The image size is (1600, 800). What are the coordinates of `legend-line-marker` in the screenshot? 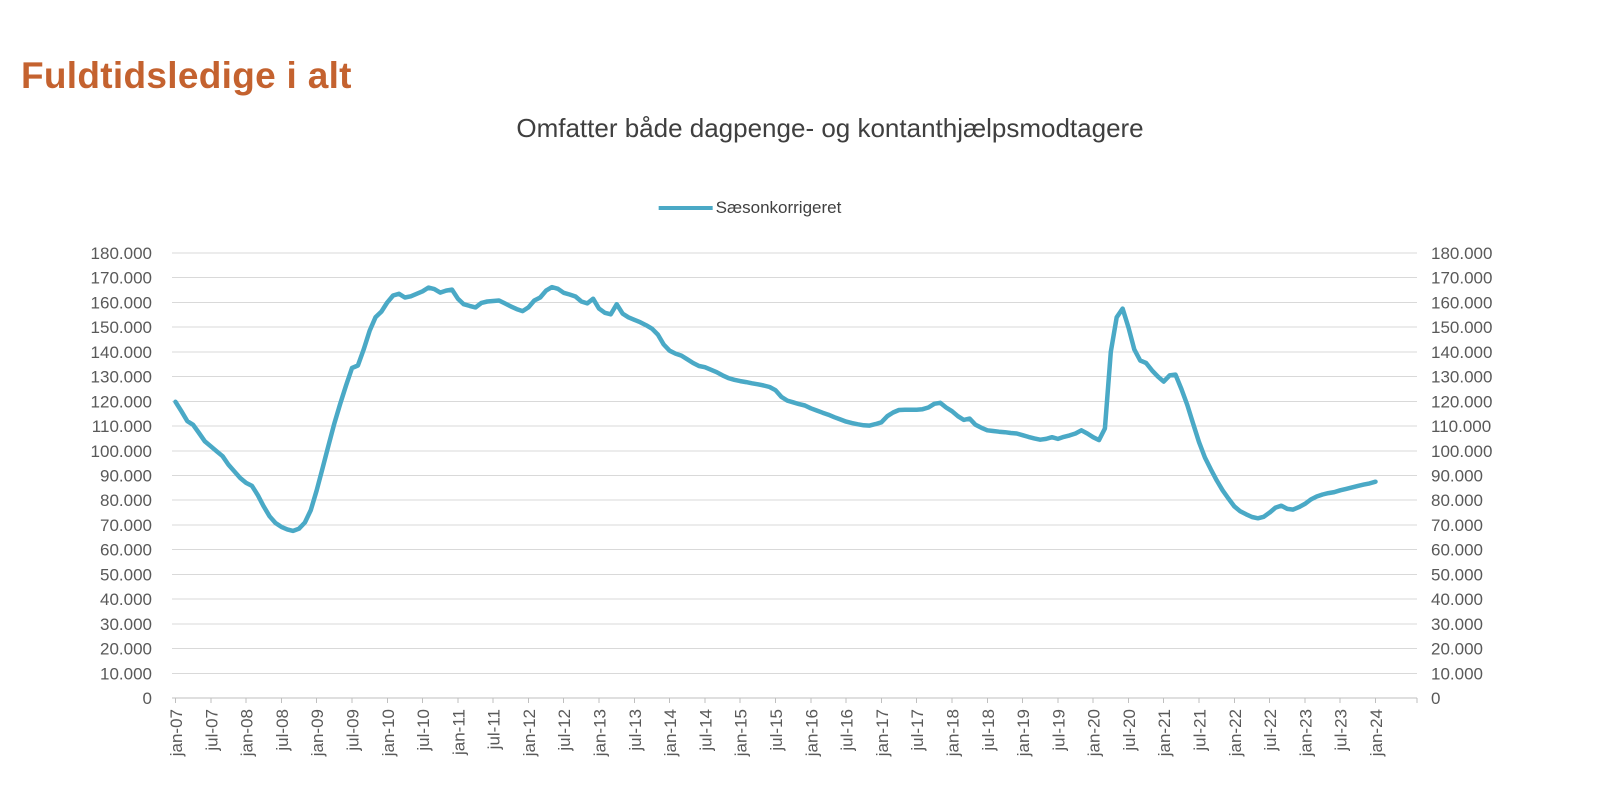 It's located at (685, 208).